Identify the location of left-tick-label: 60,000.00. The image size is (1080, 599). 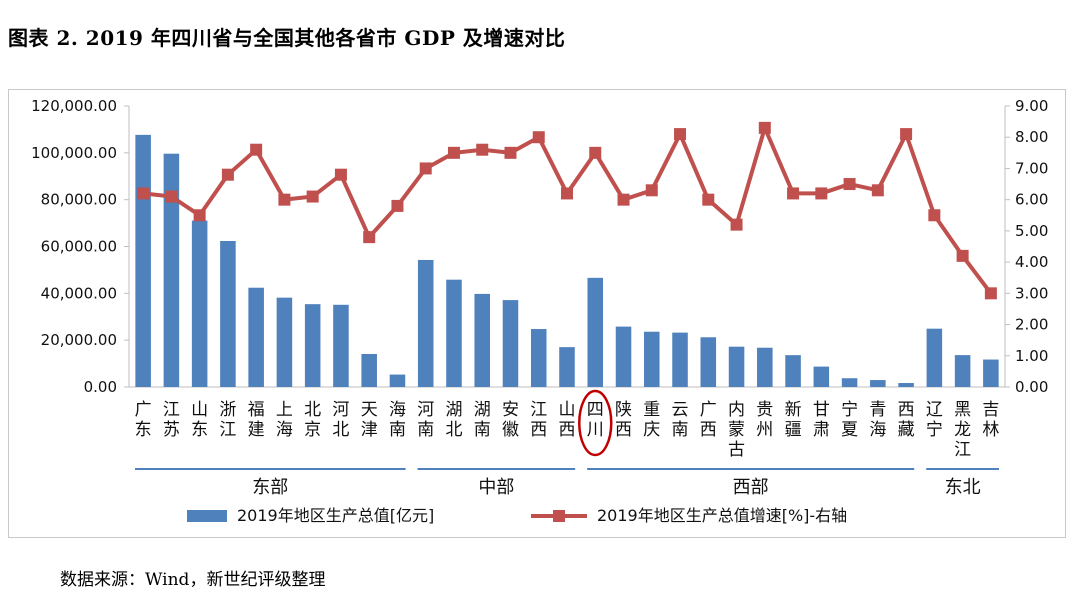
(79, 247).